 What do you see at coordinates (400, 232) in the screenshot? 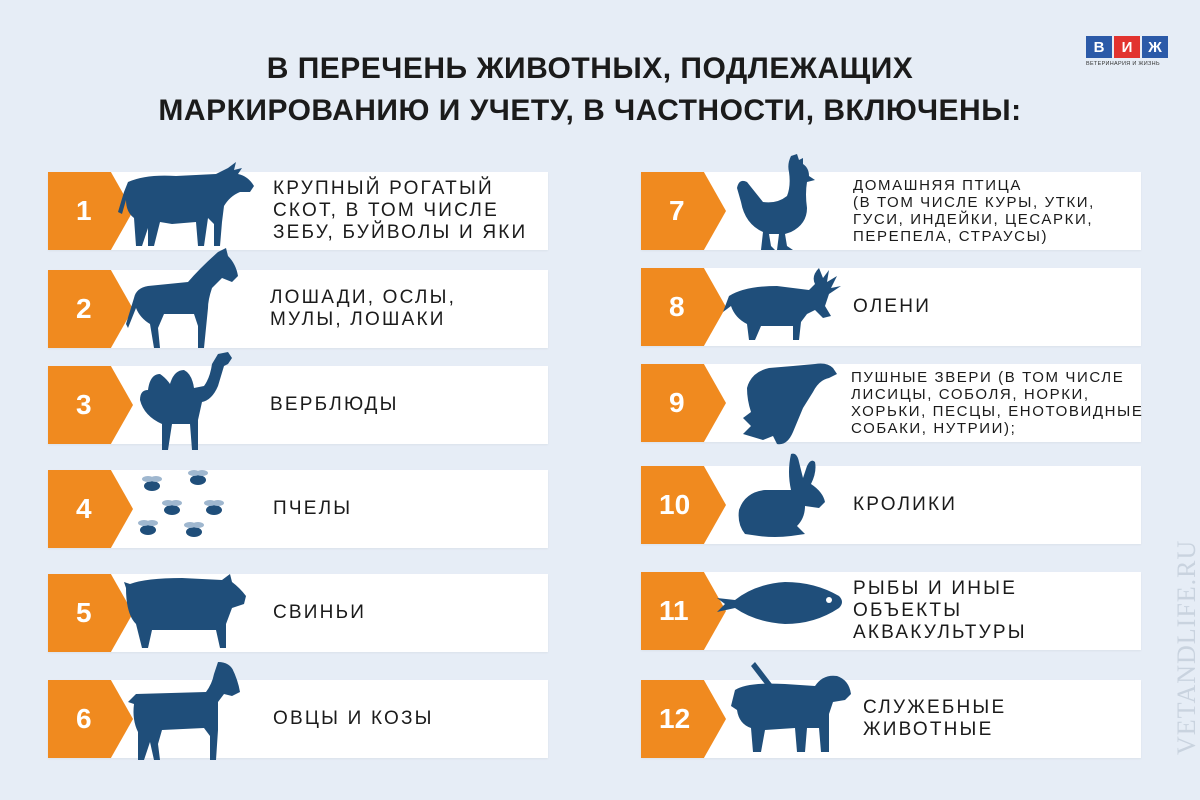
I see `item-label-line: ЗЕБУ, БУЙВОЛЫ И ЯКИ` at bounding box center [400, 232].